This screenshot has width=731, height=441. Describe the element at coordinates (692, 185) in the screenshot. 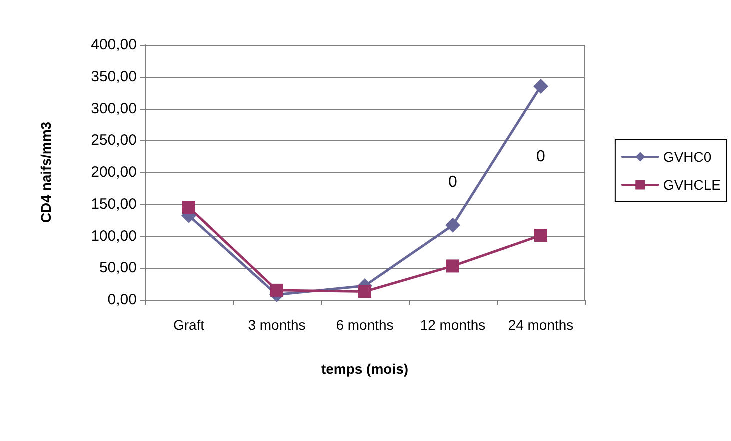

I see `legend-label: GVHCLE` at that location.